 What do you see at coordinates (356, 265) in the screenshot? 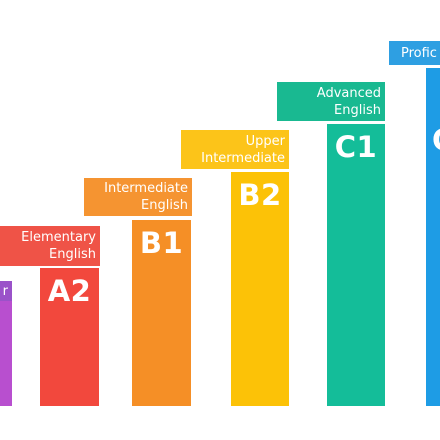
I see `level-bar-c1: C1` at bounding box center [356, 265].